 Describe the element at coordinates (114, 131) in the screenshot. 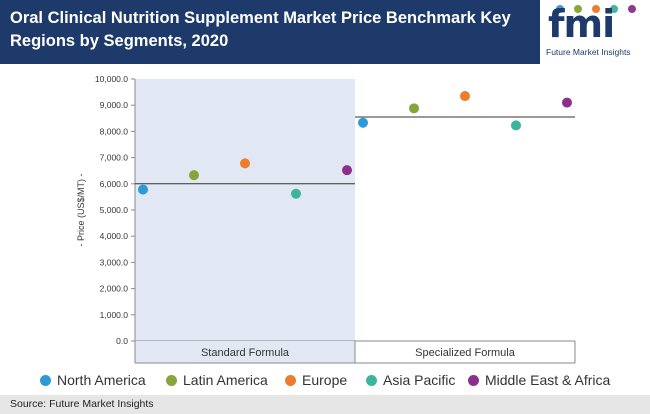

I see `y-tick-label: 8,000.0` at that location.